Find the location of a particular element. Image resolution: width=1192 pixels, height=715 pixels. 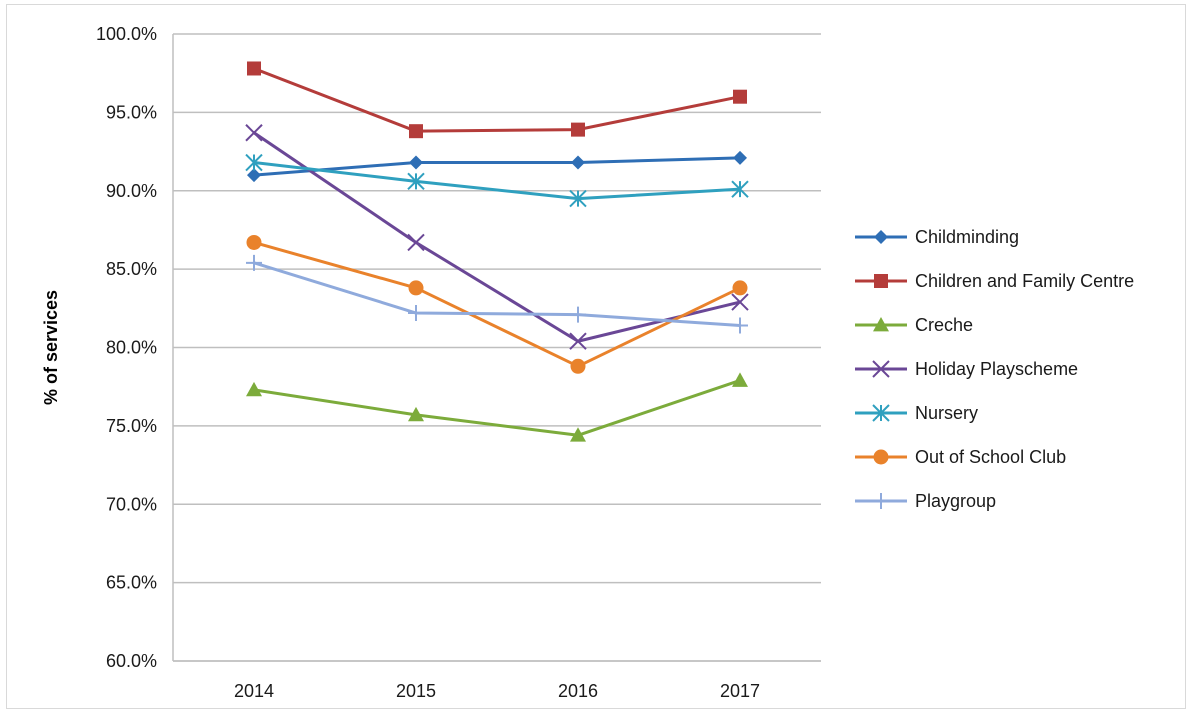

series-line-holiday-playscheme is located at coordinates (497, 237).